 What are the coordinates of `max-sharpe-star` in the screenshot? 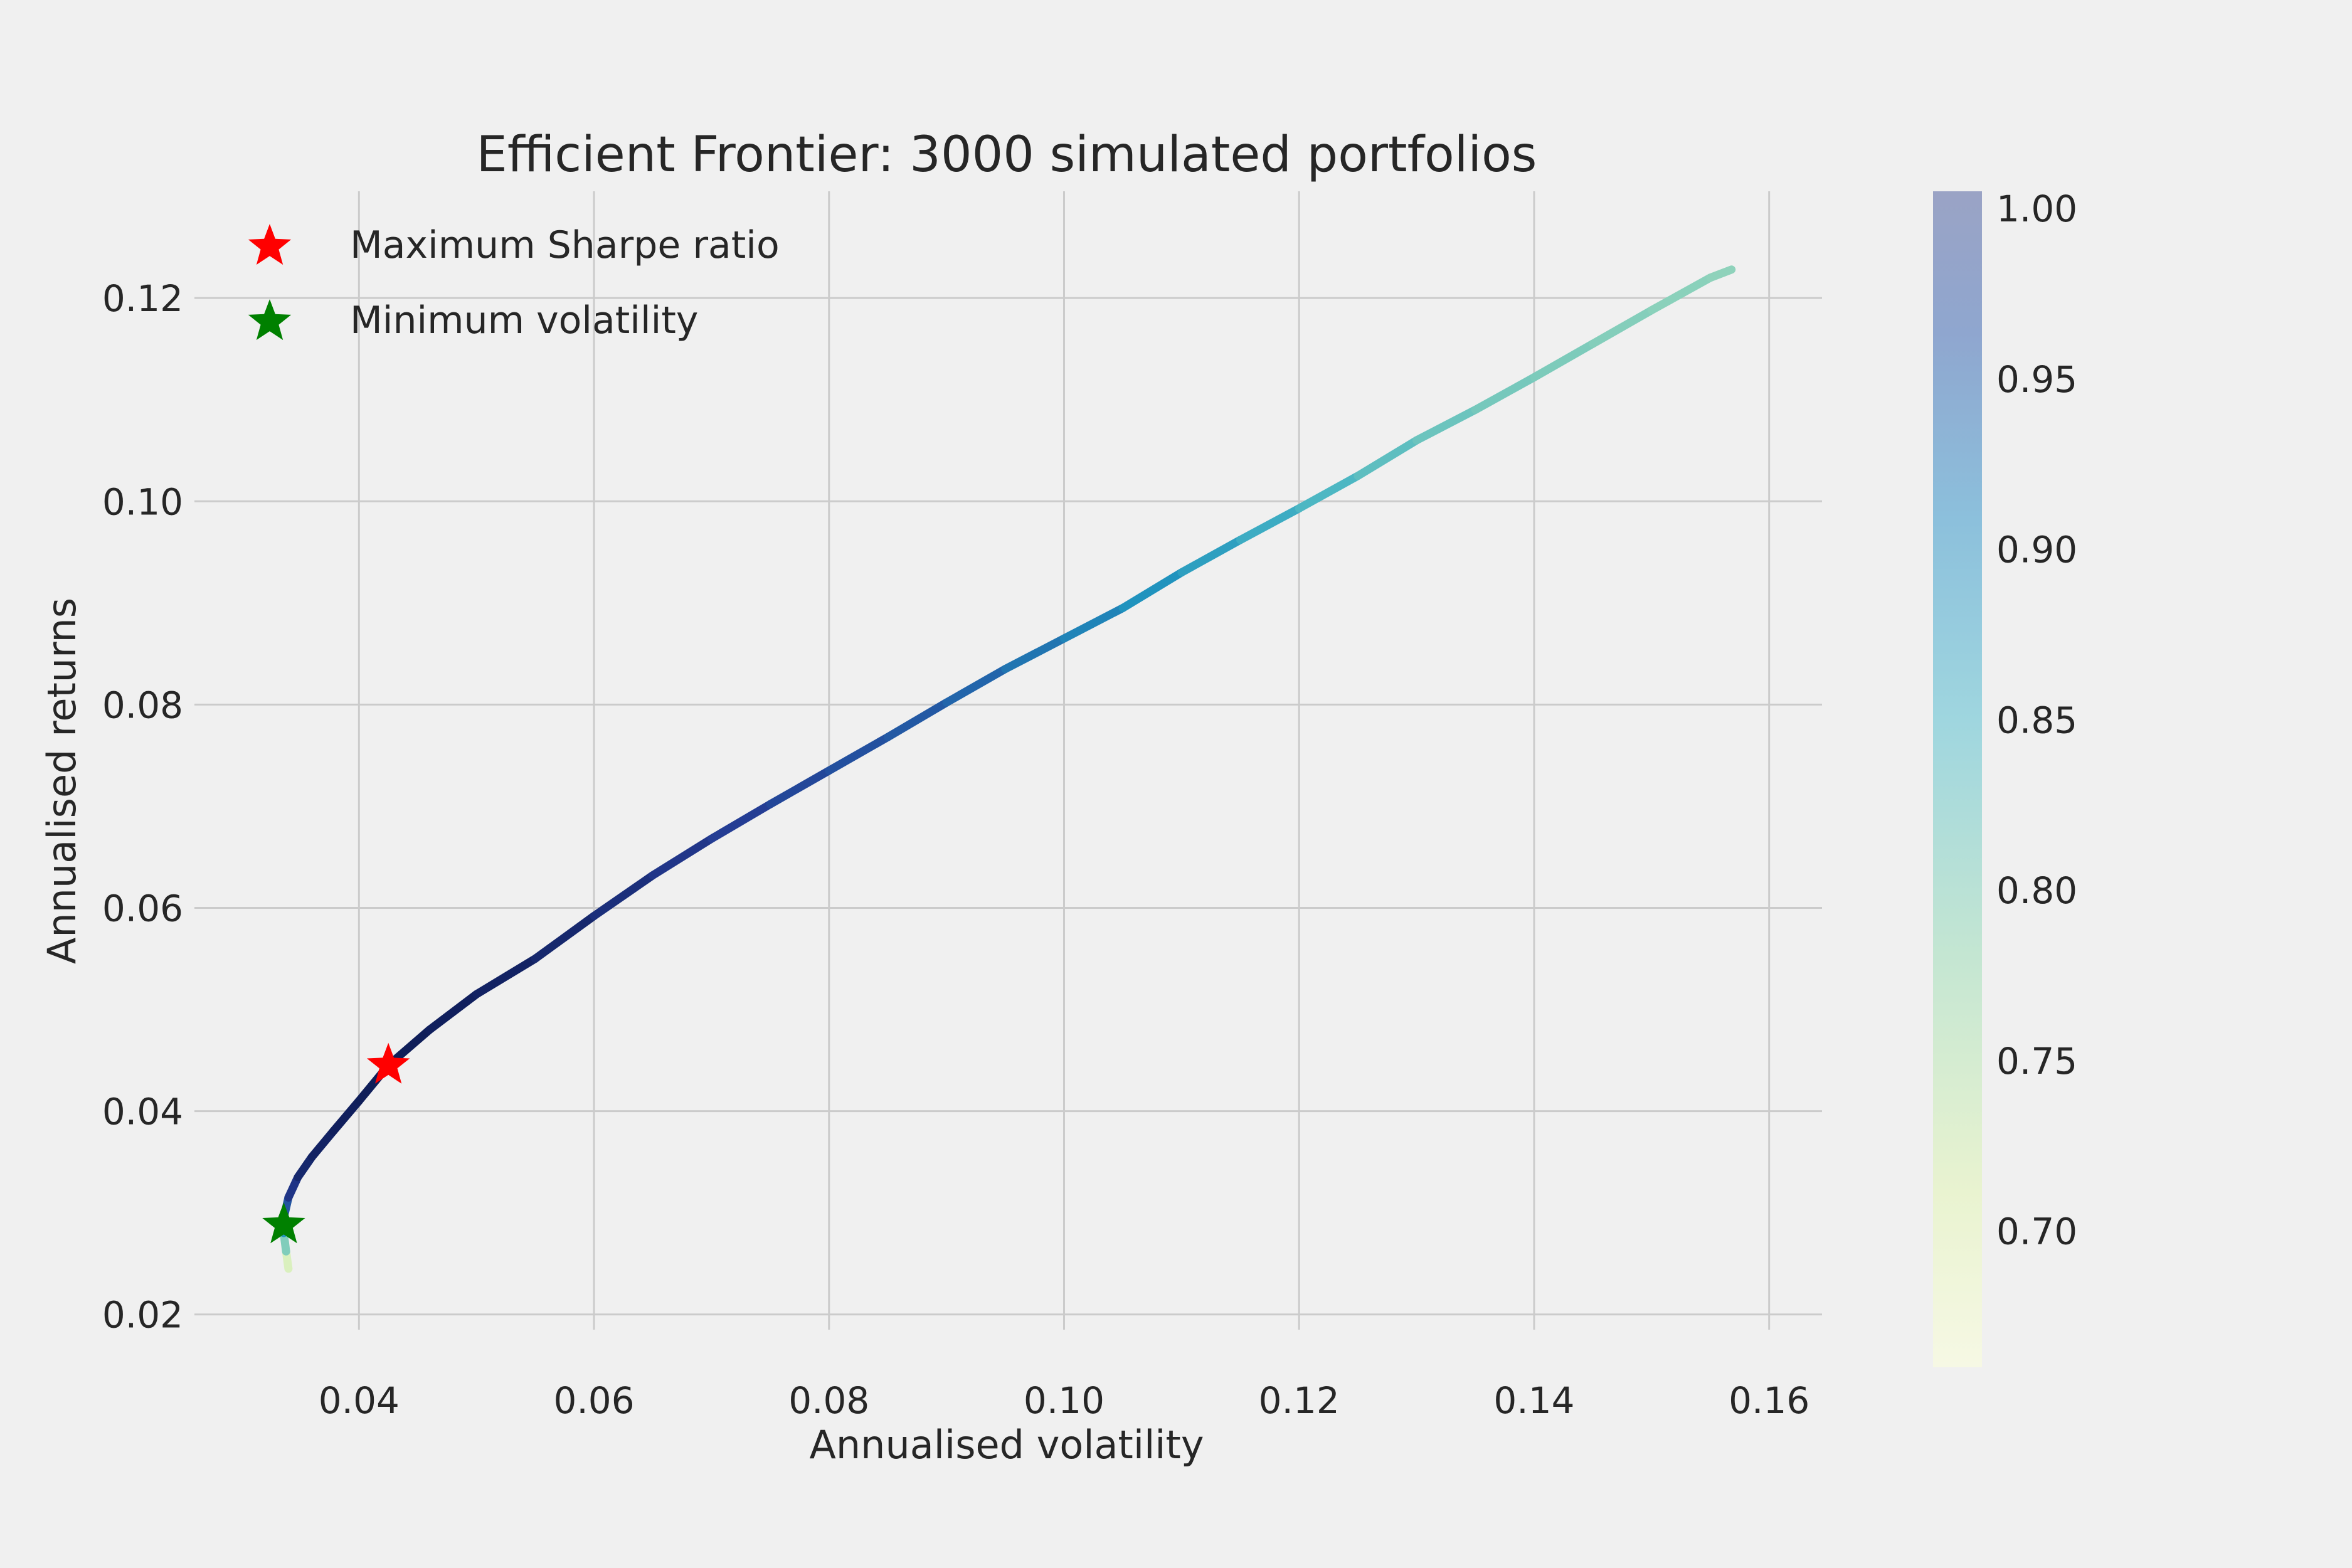 It's located at (388, 1063).